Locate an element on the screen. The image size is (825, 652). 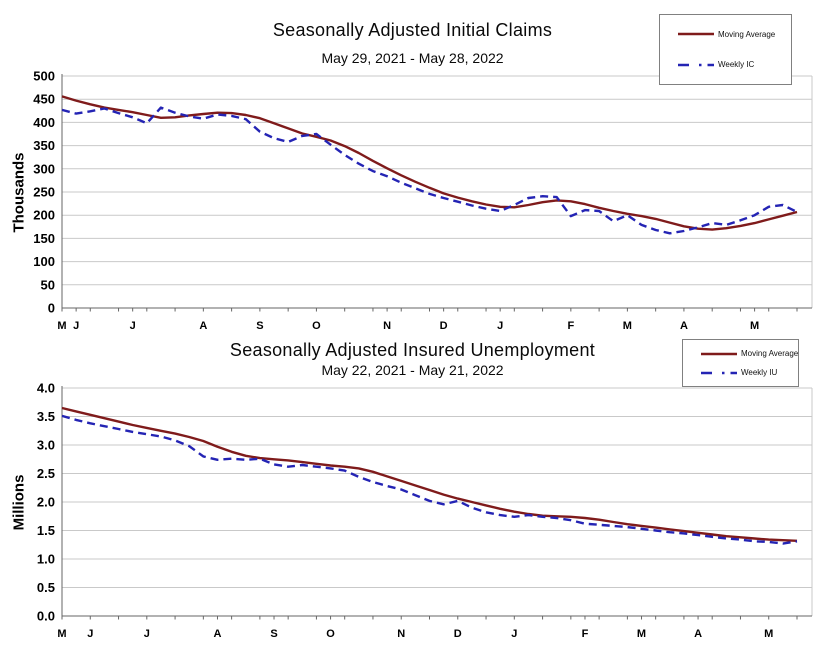
insured-unemployment-y-axis-title: Millions is located at coordinates (19, 502).